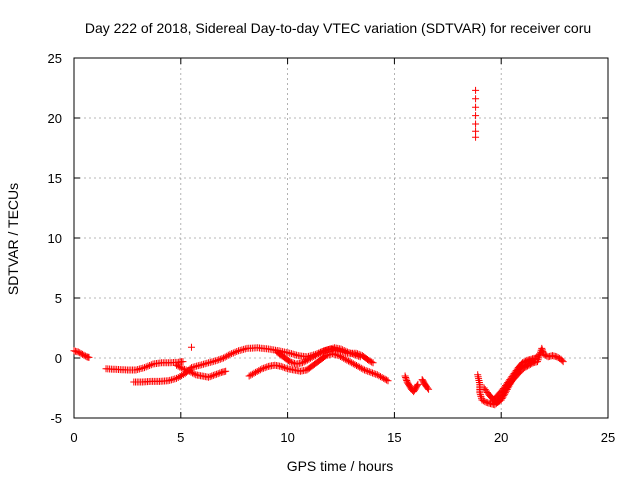 The image size is (640, 480). I want to click on y-tick-label: 15, so click(55, 178).